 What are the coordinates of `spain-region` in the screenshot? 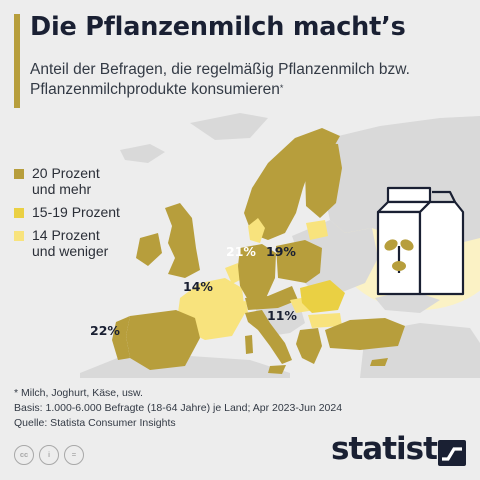 It's located at (163, 340).